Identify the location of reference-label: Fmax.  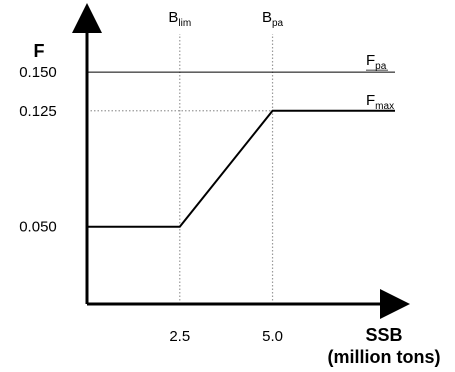
(380, 102).